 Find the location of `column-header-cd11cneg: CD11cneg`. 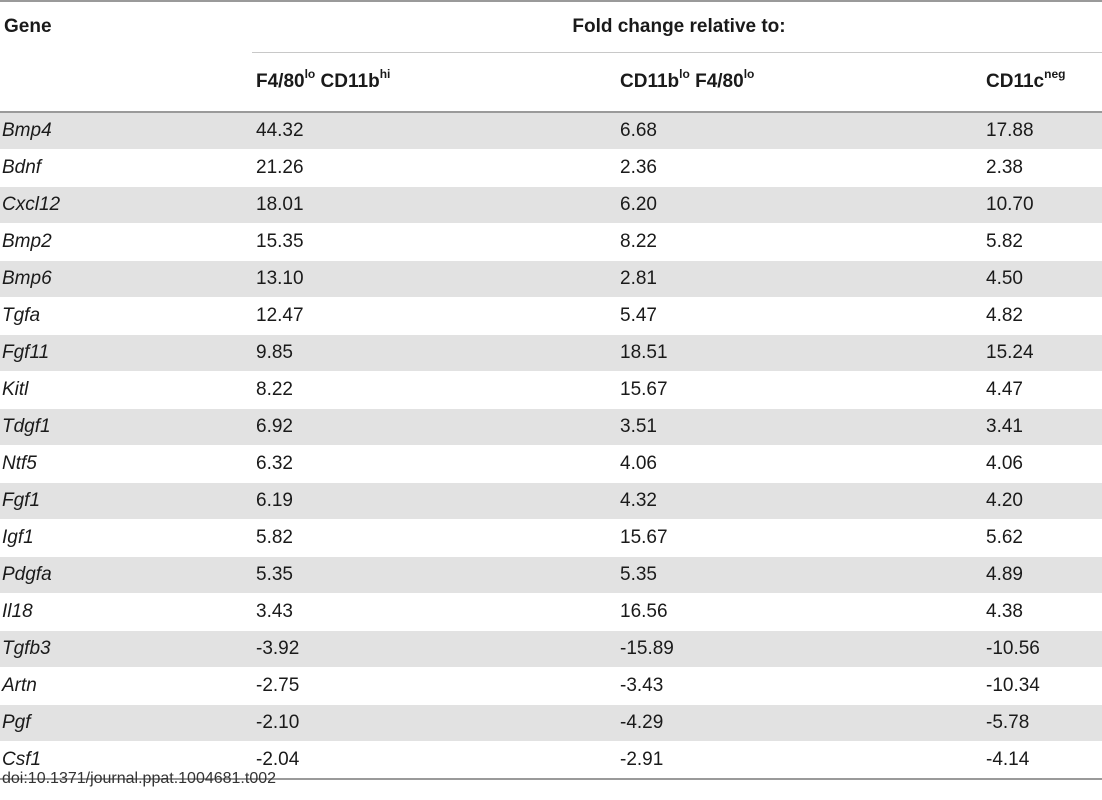

column-header-cd11cneg: CD11cneg is located at coordinates (1042, 82).